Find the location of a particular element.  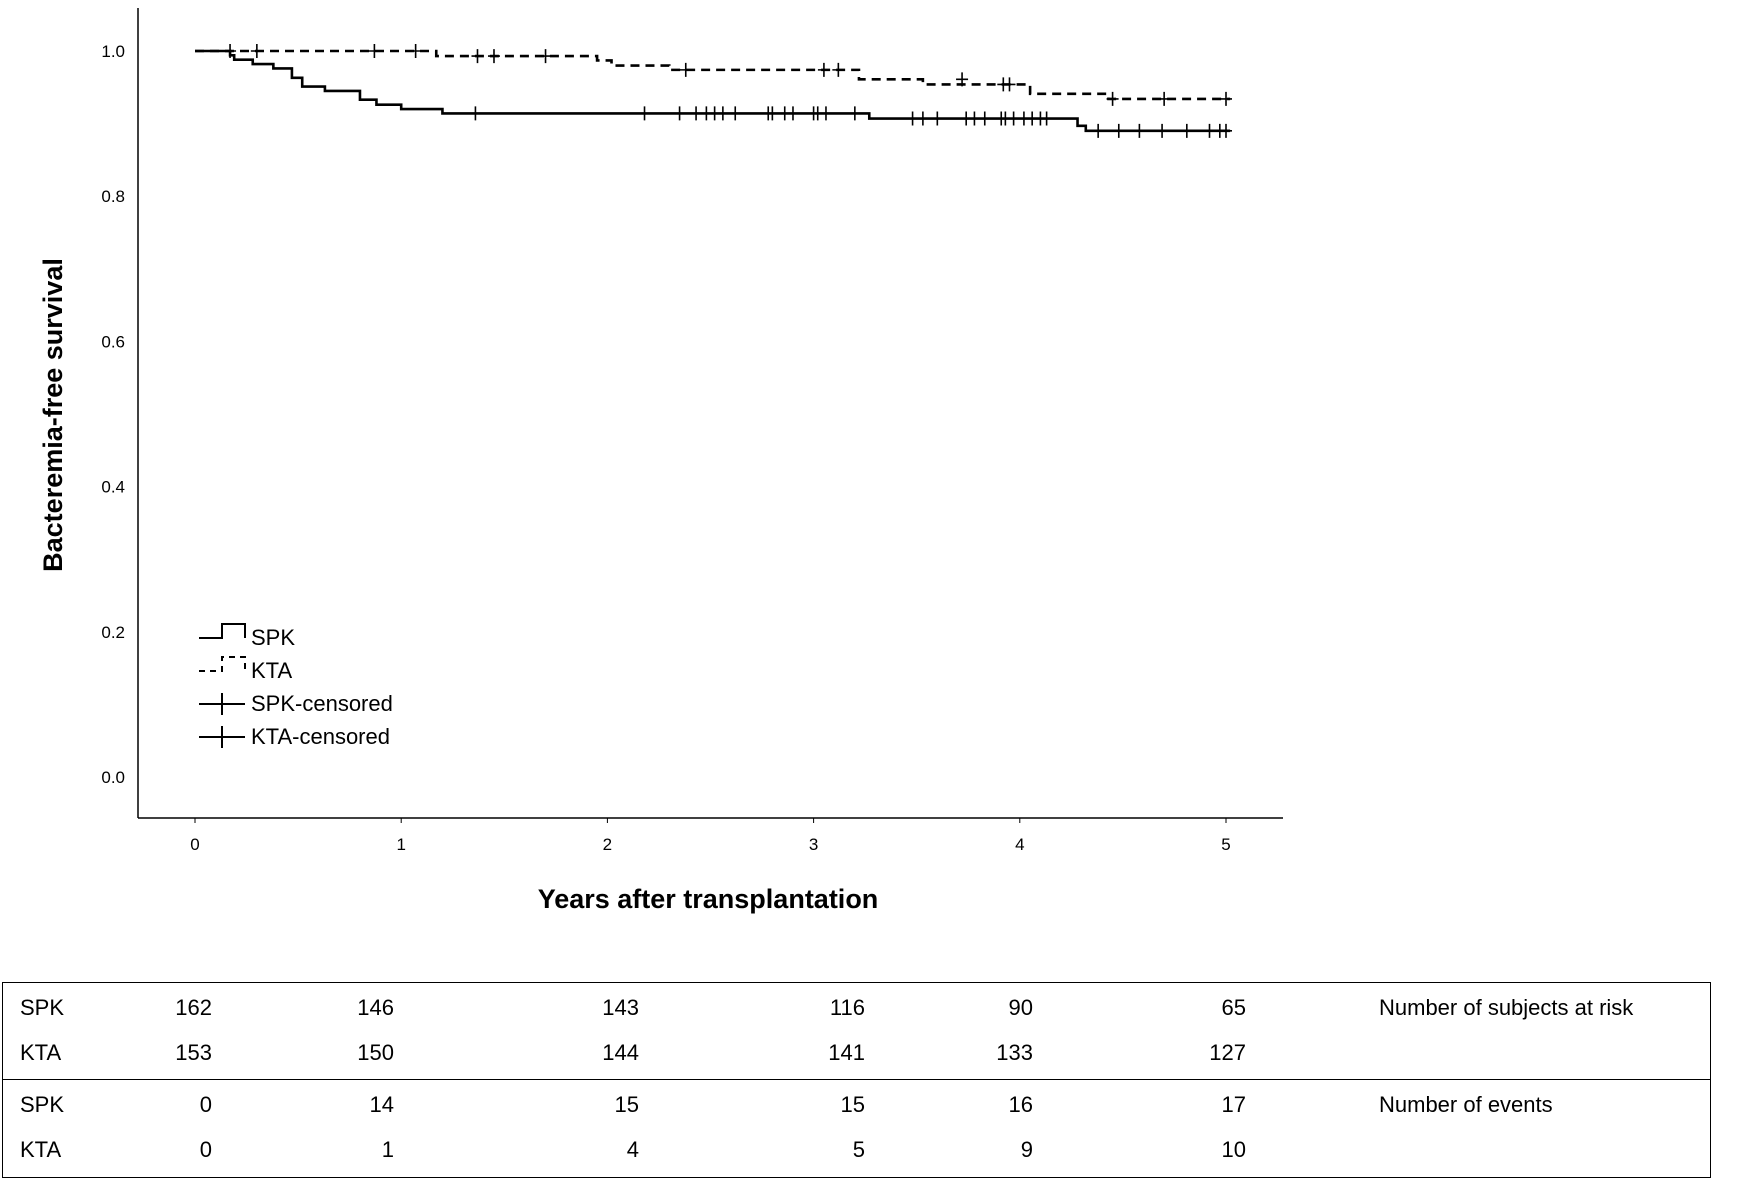

y-tick-label: 0.0 is located at coordinates (113, 777).